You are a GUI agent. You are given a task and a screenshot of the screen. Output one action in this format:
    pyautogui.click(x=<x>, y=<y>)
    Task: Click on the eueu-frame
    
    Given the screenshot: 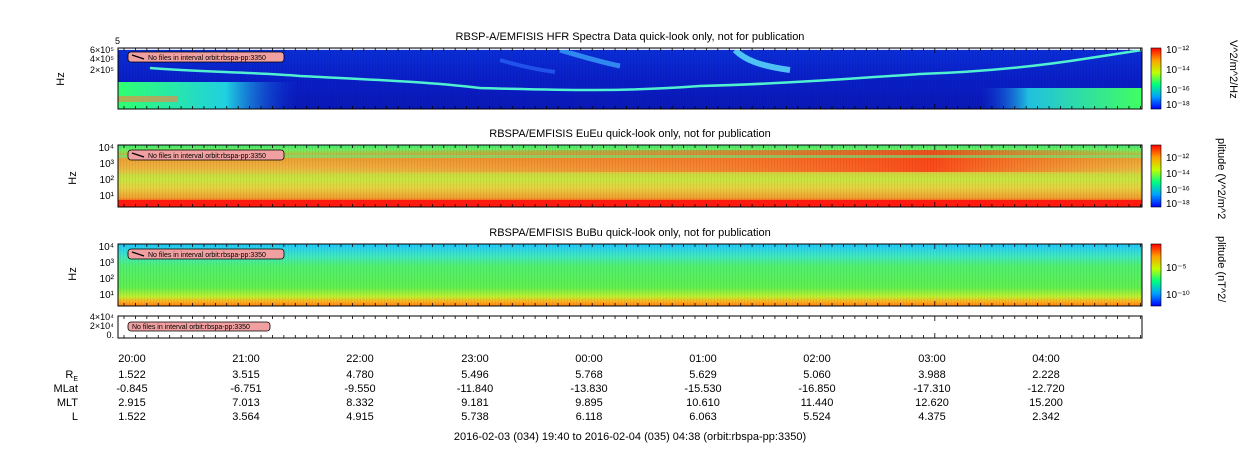 What is the action you would take?
    pyautogui.click(x=630, y=176)
    